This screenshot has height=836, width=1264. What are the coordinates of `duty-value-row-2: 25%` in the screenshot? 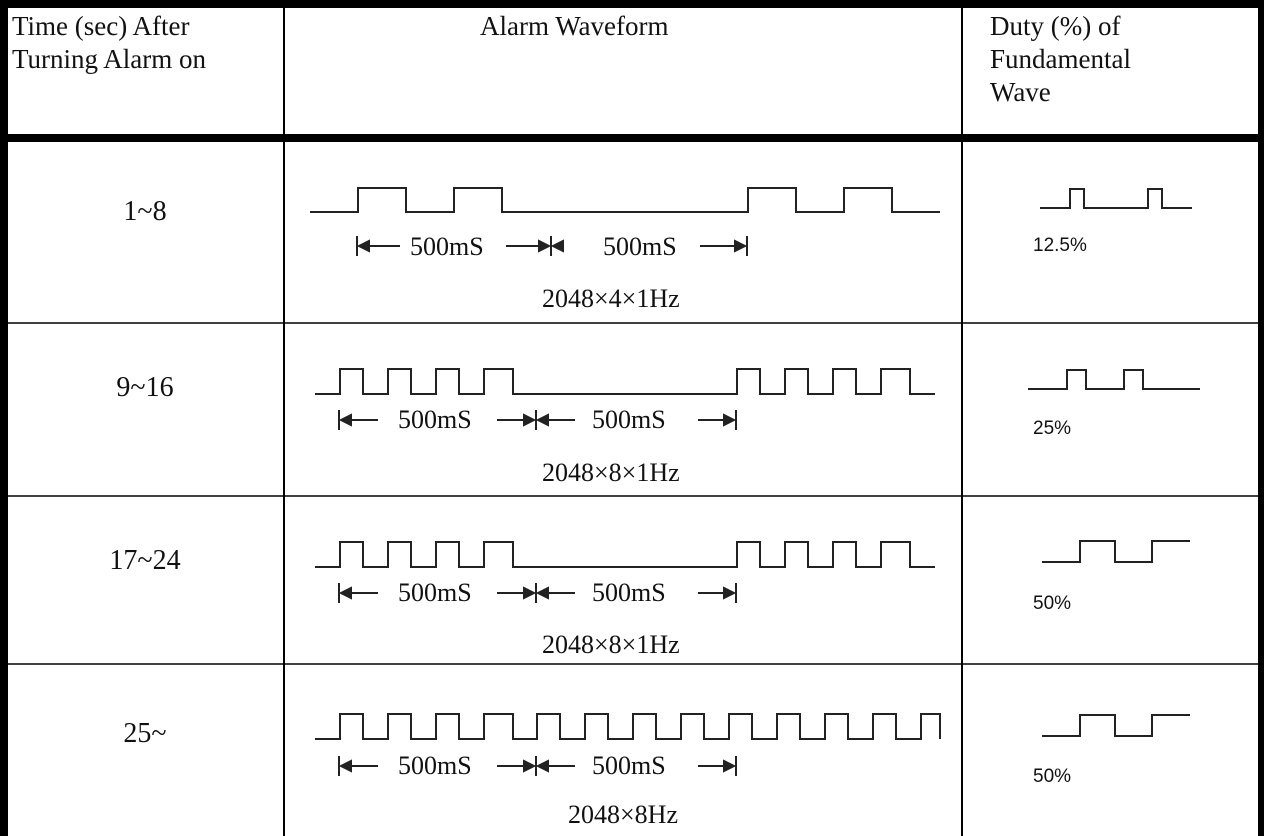 It's located at (1052, 428).